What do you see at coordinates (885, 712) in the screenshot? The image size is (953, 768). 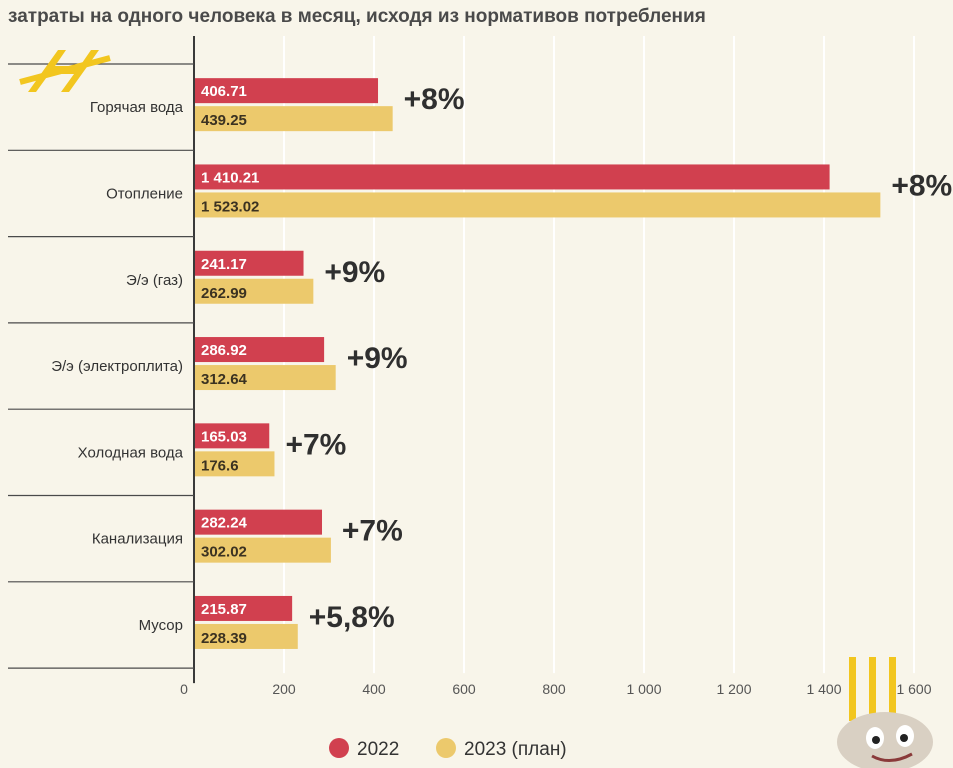 I see `mascot-icon` at bounding box center [885, 712].